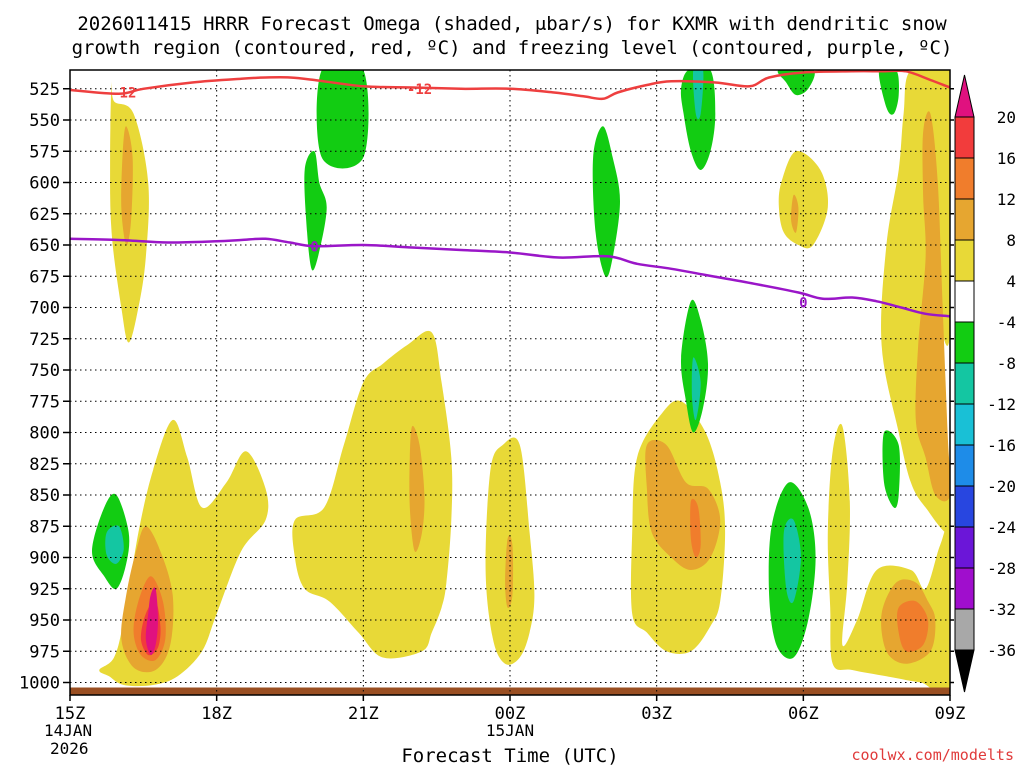  What do you see at coordinates (1006, 117) in the screenshot?
I see `colorbar-label: 20` at bounding box center [1006, 117].